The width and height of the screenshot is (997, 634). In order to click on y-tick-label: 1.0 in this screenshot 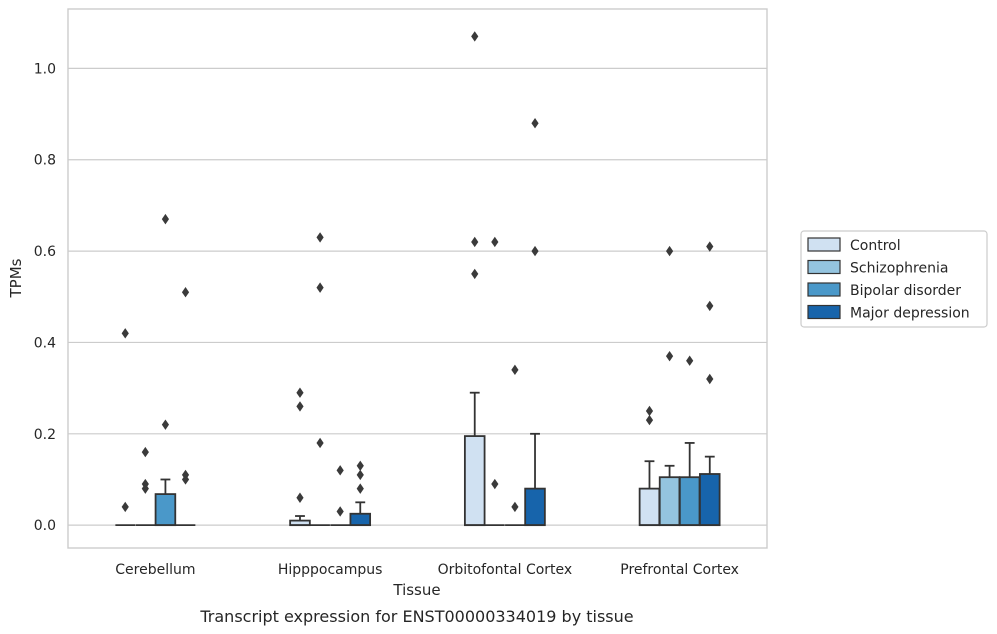, I will do `click(45, 69)`.